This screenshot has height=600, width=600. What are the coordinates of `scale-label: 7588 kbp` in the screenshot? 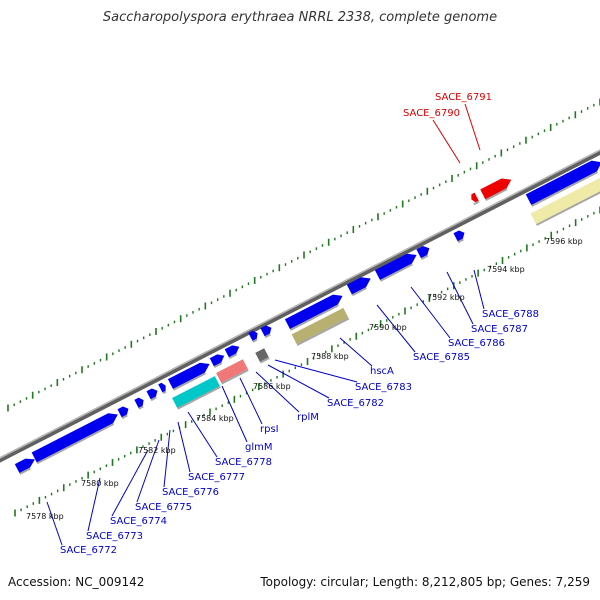 It's located at (330, 356).